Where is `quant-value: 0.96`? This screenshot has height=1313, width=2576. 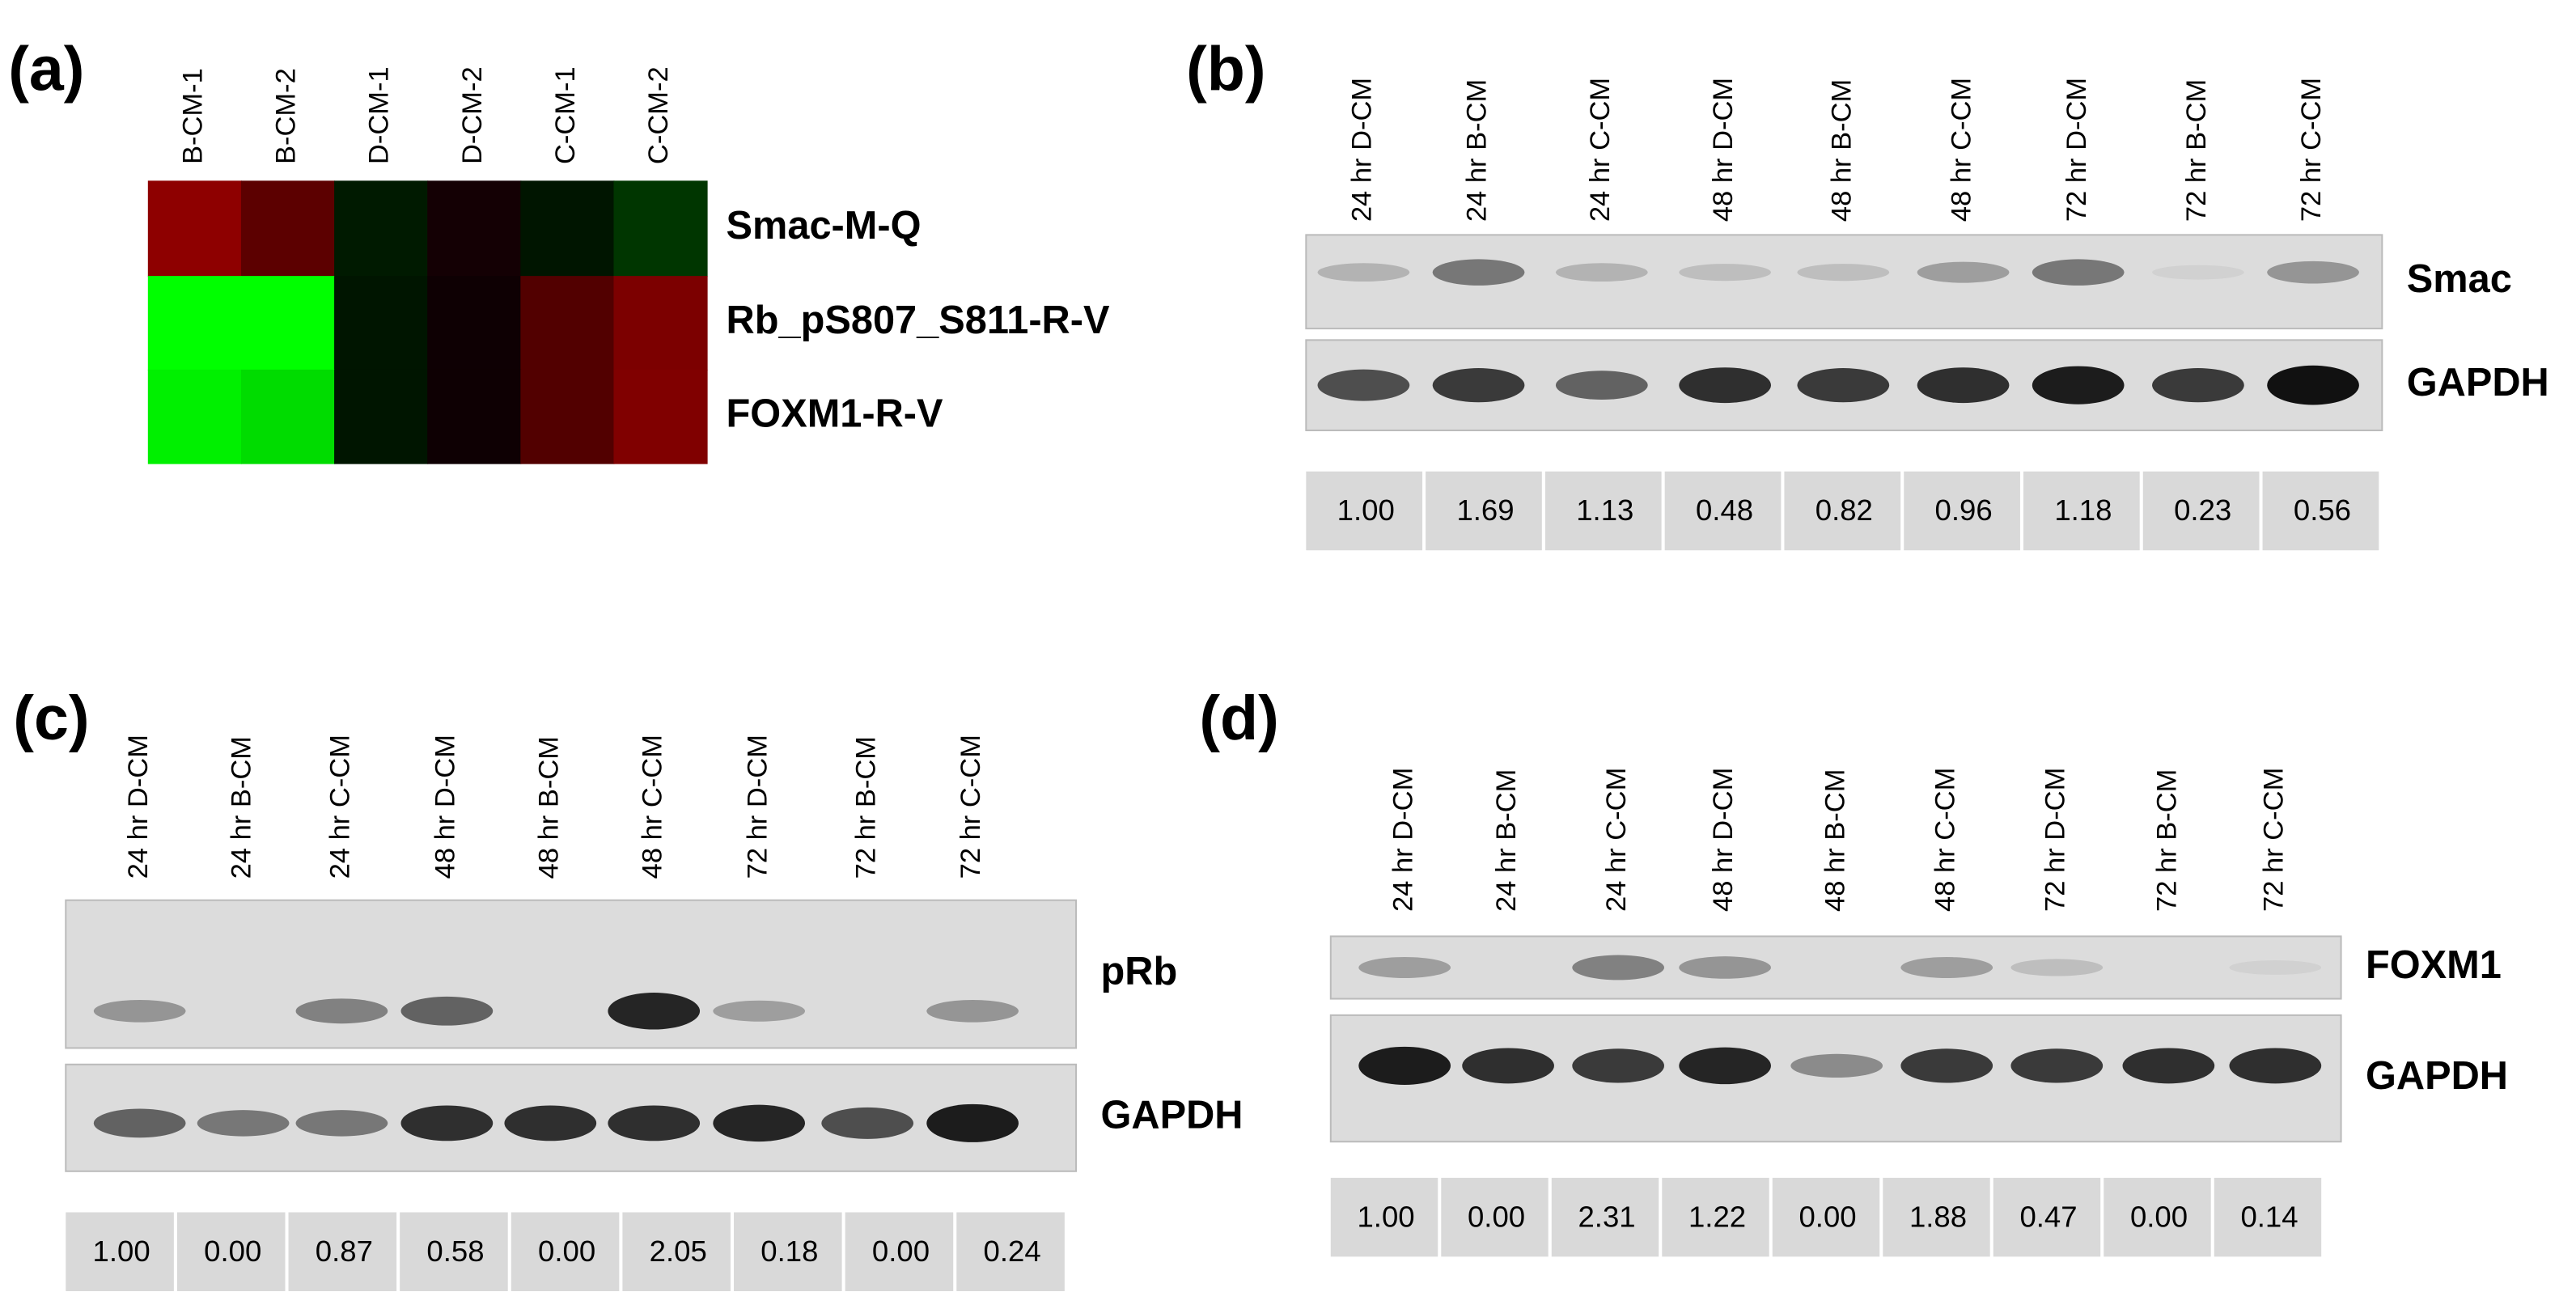 quant-value: 0.96 is located at coordinates (1964, 510).